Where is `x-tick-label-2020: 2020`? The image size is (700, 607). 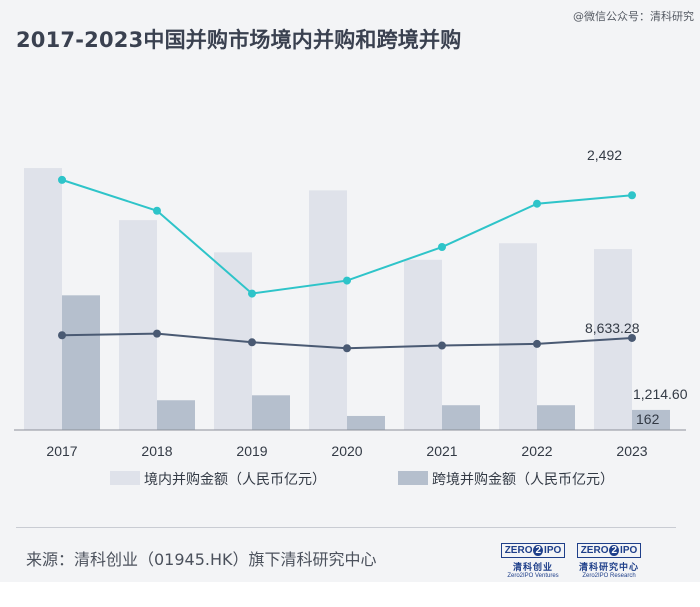
x-tick-label-2020: 2020 is located at coordinates (346, 451).